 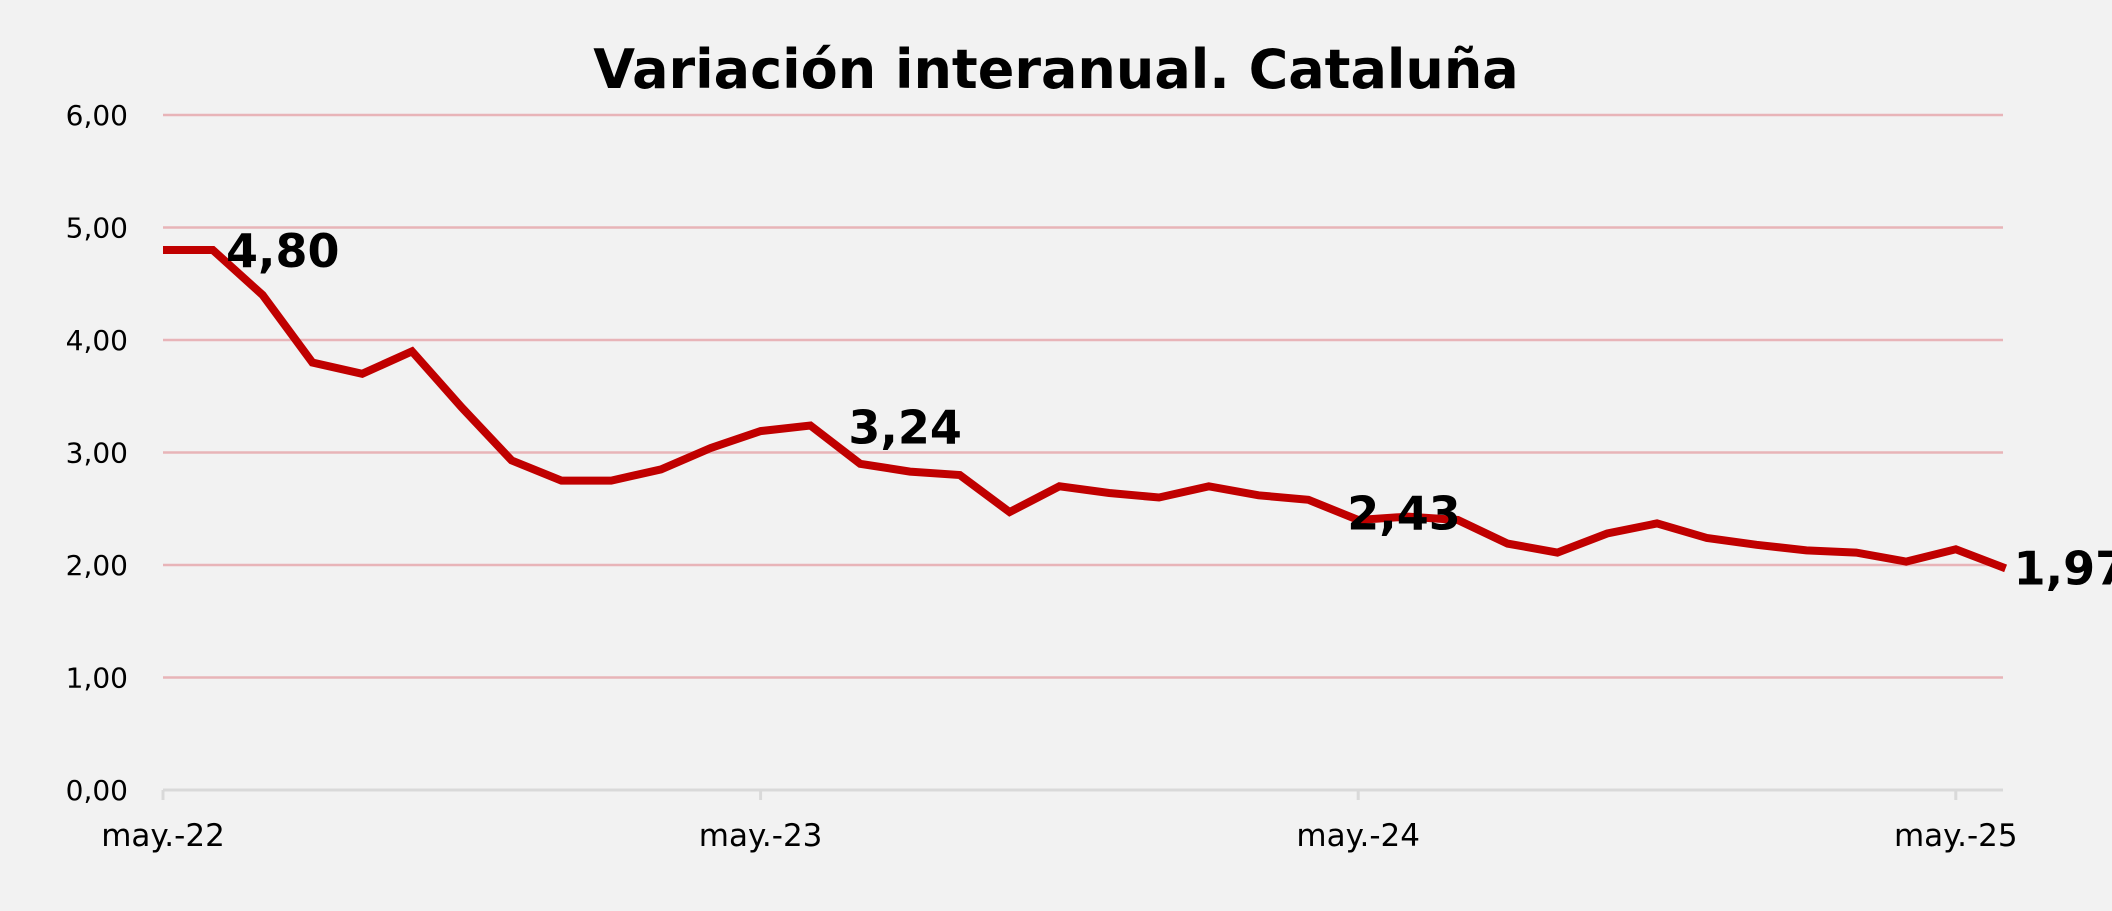 What do you see at coordinates (1956, 836) in the screenshot?
I see `x-tick-label: may.-25` at bounding box center [1956, 836].